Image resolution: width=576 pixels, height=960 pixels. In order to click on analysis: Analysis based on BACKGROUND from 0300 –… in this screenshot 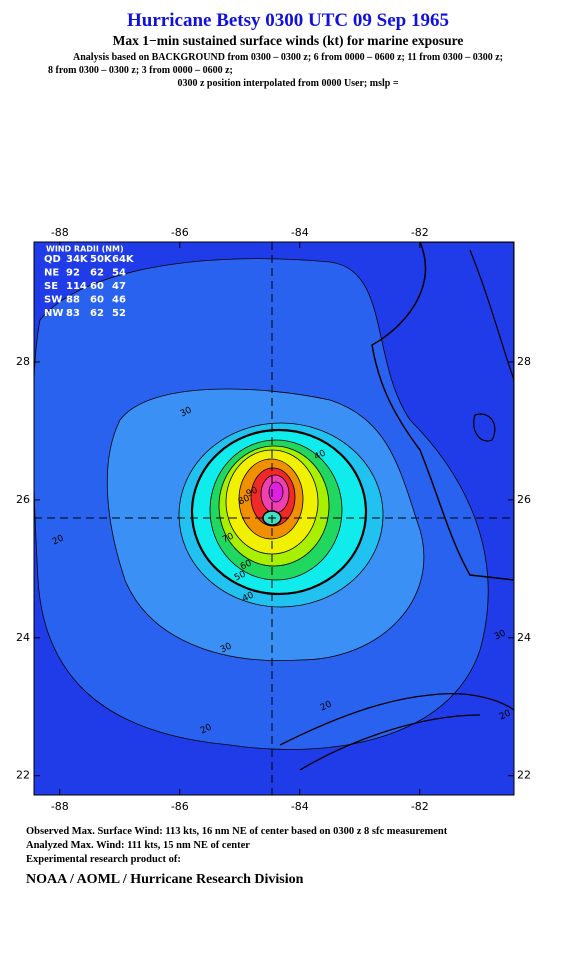, I will do `click(288, 57)`.